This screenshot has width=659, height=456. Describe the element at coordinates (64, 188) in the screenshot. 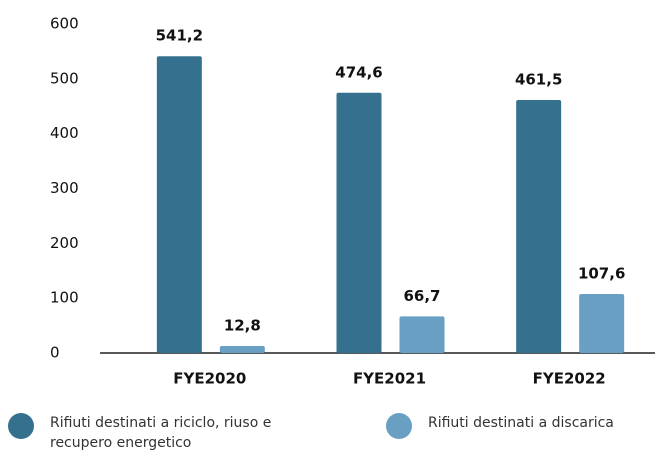

I see `y-tick-label: 300` at that location.